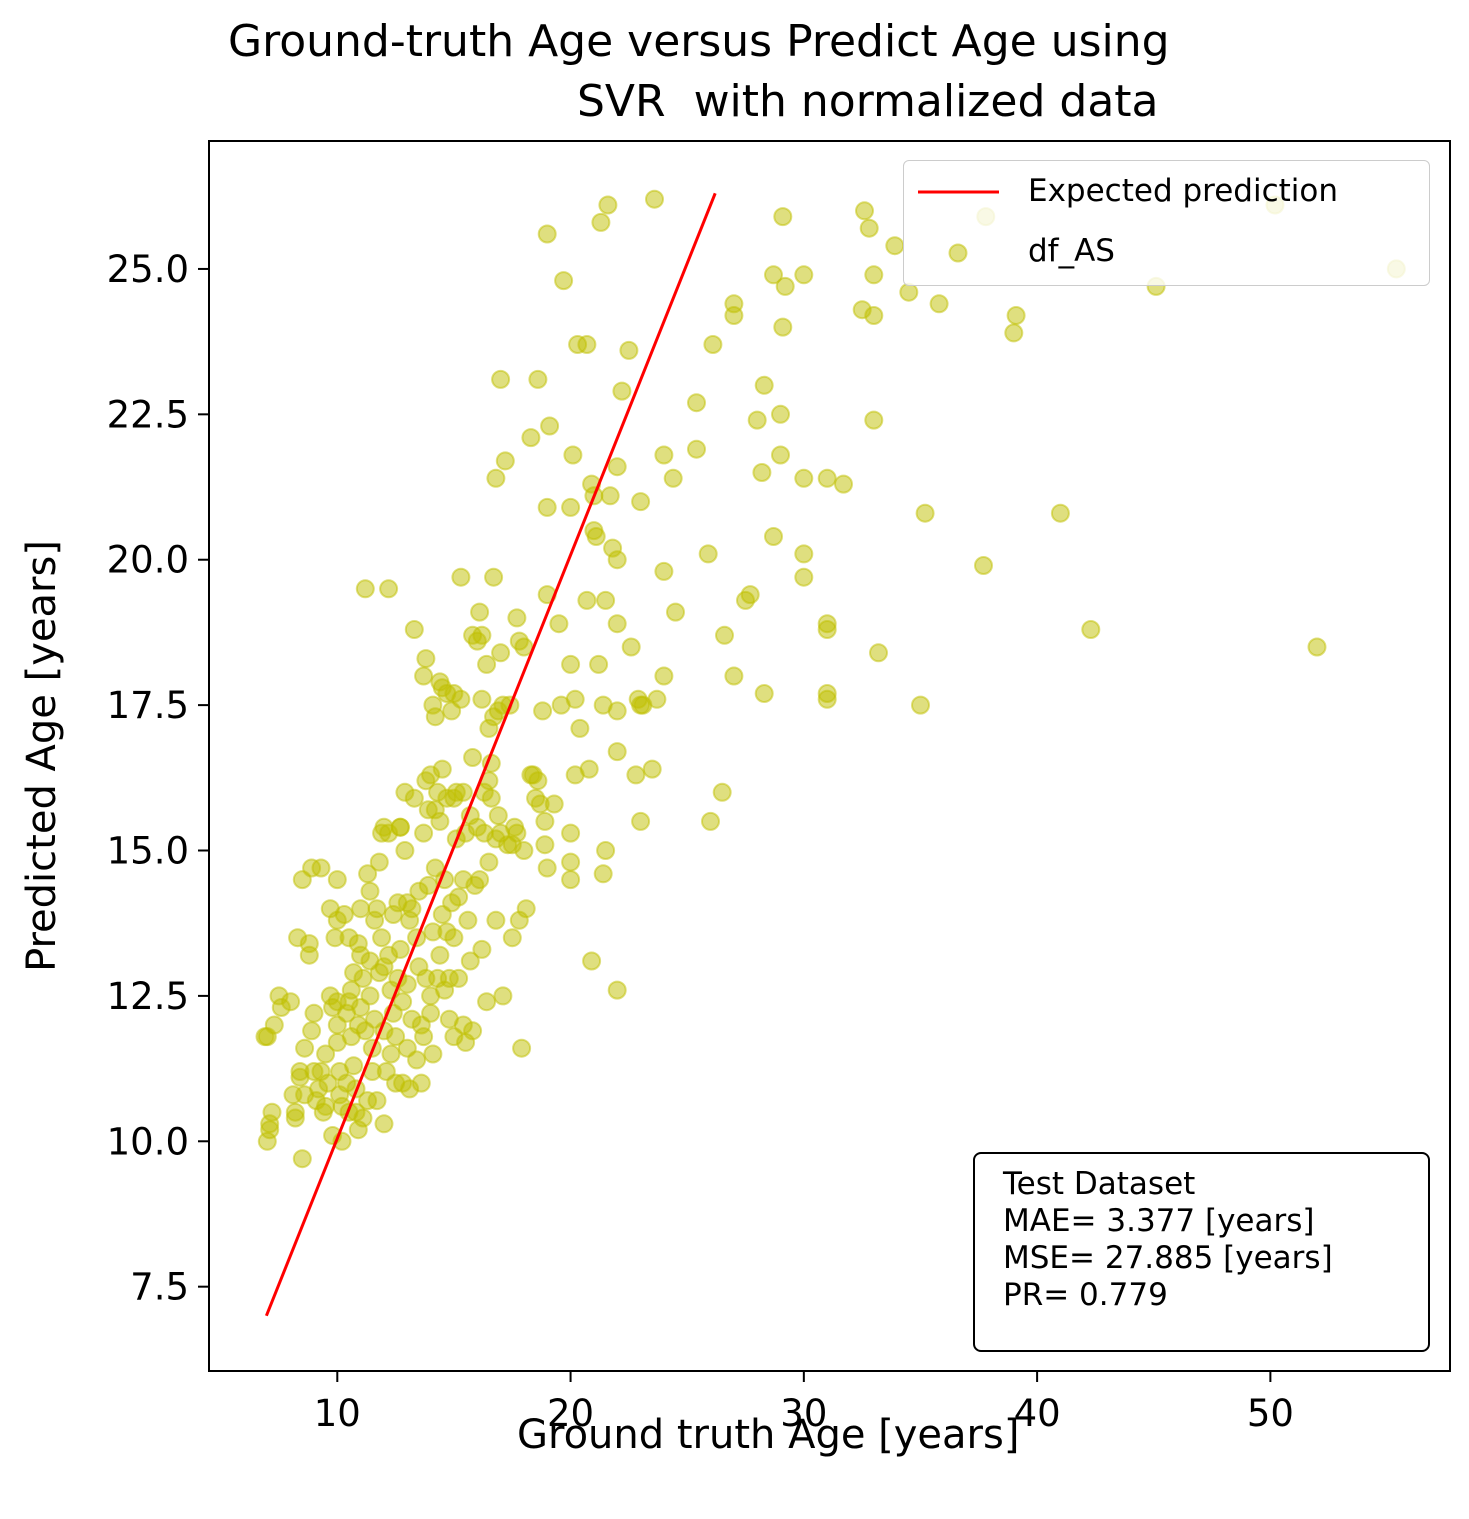 The image size is (1469, 1519). What do you see at coordinates (1159, 1221) in the screenshot?
I see `annotation-mae: MAE= 3.377 [years]` at bounding box center [1159, 1221].